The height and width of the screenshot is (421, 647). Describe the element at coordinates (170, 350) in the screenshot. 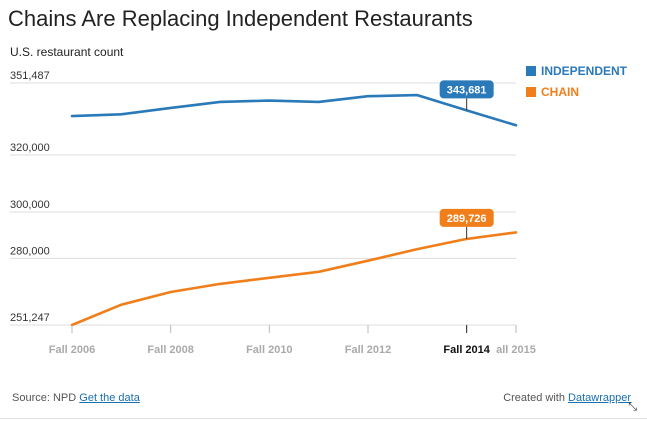

I see `x-tick-label: Fall 2008` at that location.